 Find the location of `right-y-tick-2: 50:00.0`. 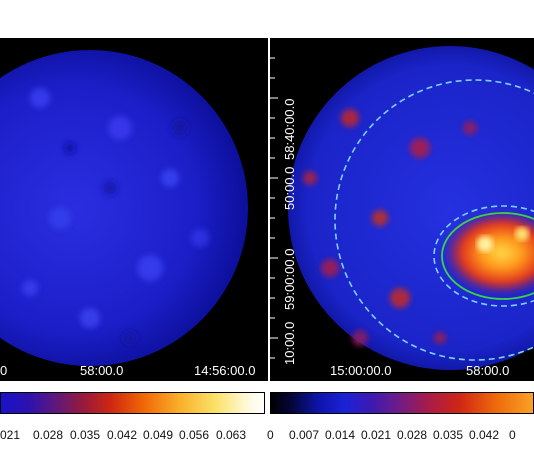

right-y-tick-2: 50:00.0 is located at coordinates (289, 188).